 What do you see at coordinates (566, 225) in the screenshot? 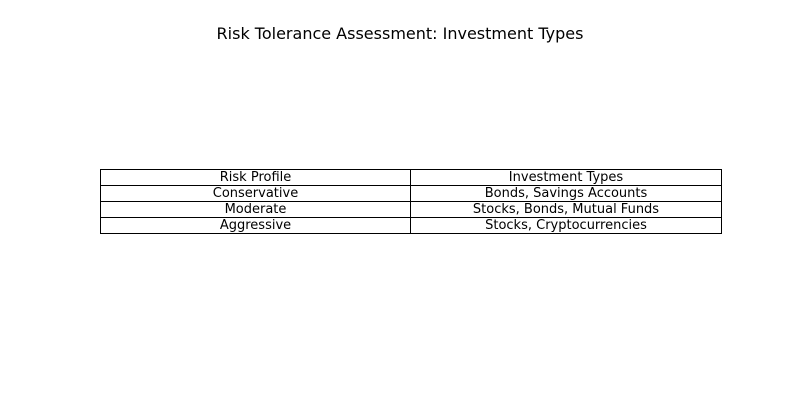
I see `table-cell-investment-types: Stocks, Cryptocurrencies` at bounding box center [566, 225].